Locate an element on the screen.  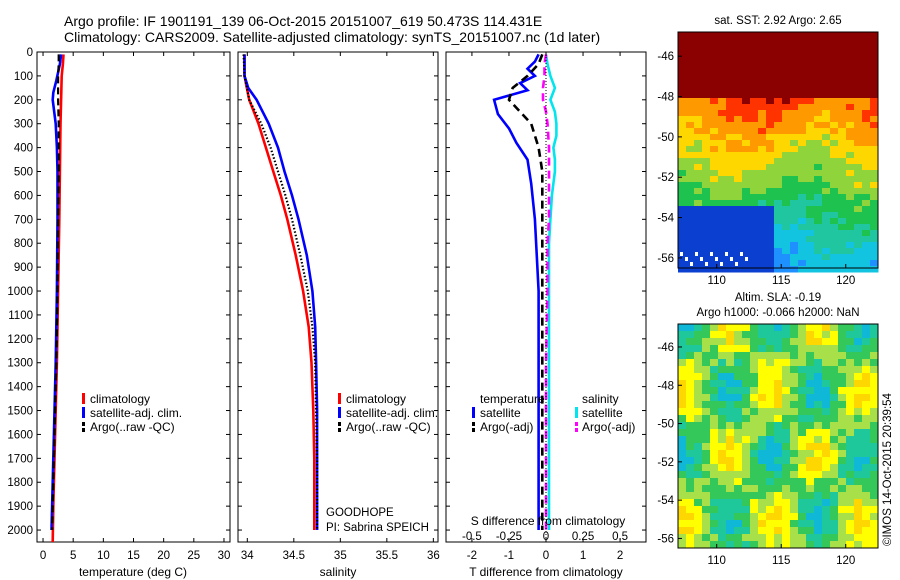
difference-series is located at coordinates (525, 291).